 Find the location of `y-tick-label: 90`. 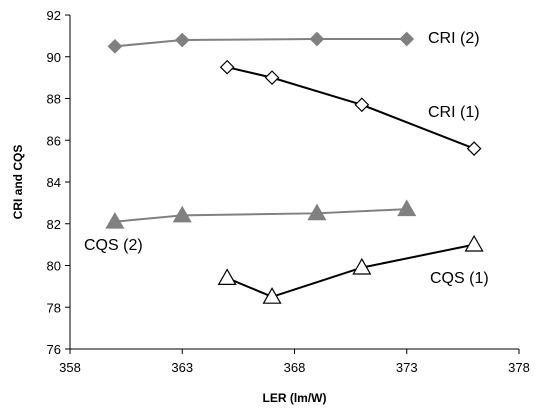

y-tick-label: 90 is located at coordinates (54, 57).